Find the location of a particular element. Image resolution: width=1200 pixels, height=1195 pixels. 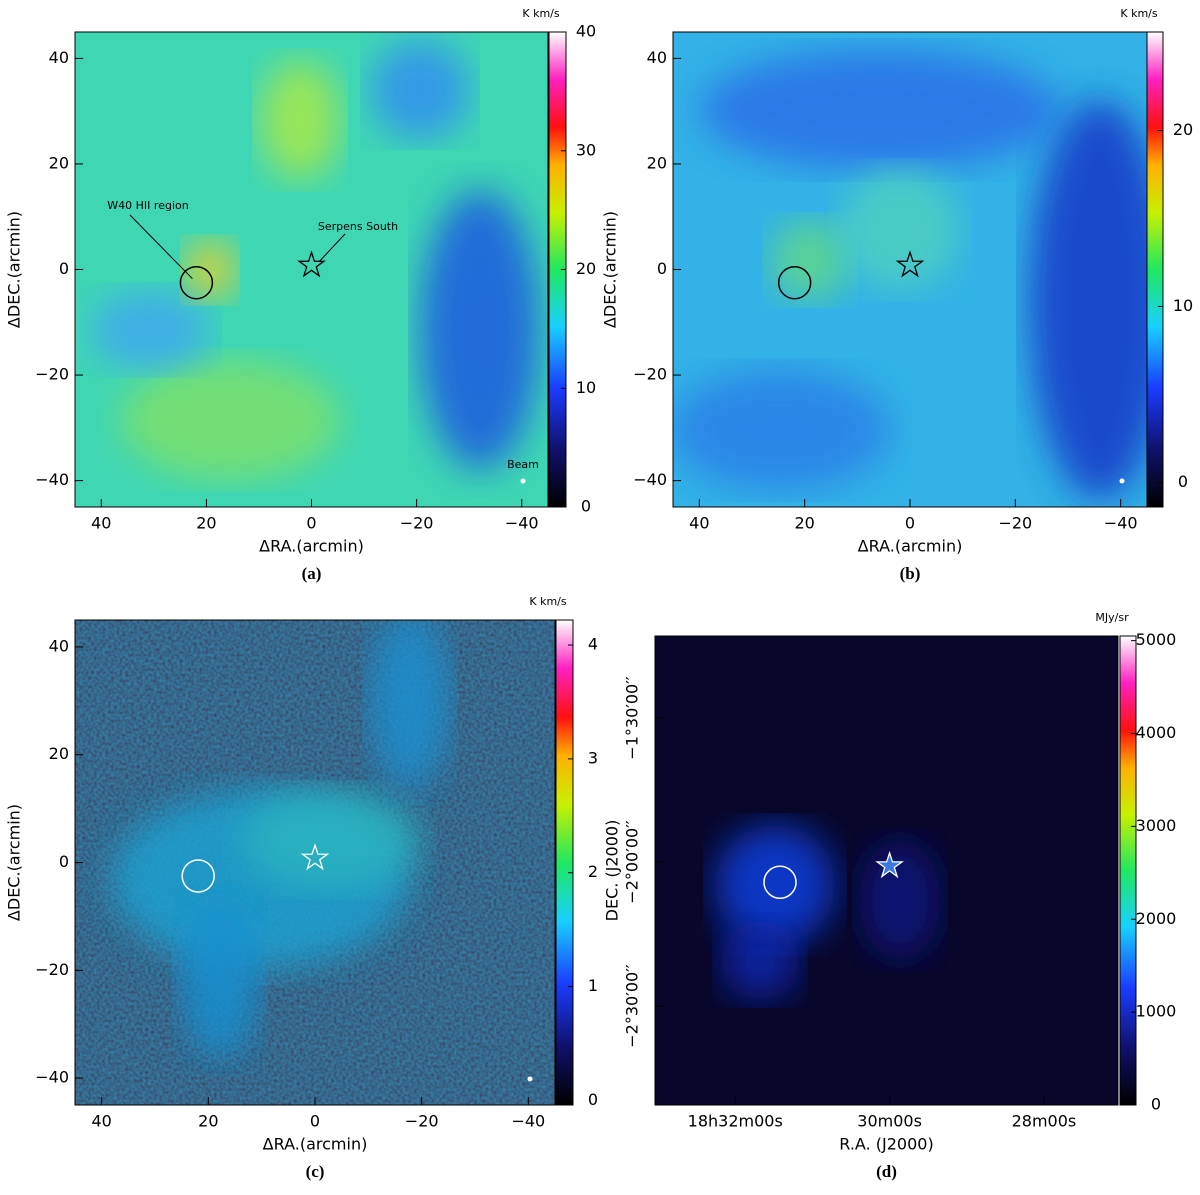

x-tick-label: 30m00s is located at coordinates (889, 1121).